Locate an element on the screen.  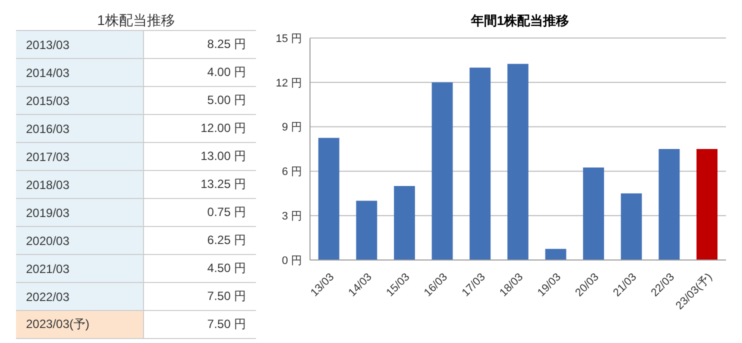
text: 1株配当推移 is located at coordinates (136, 20).